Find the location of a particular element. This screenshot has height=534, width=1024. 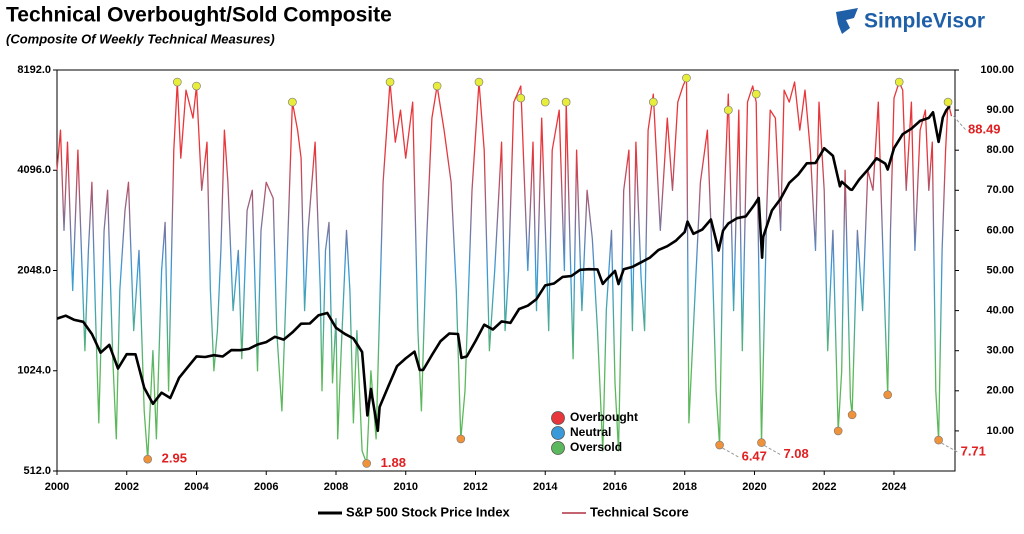

x-tick-label: 2014 is located at coordinates (545, 487).